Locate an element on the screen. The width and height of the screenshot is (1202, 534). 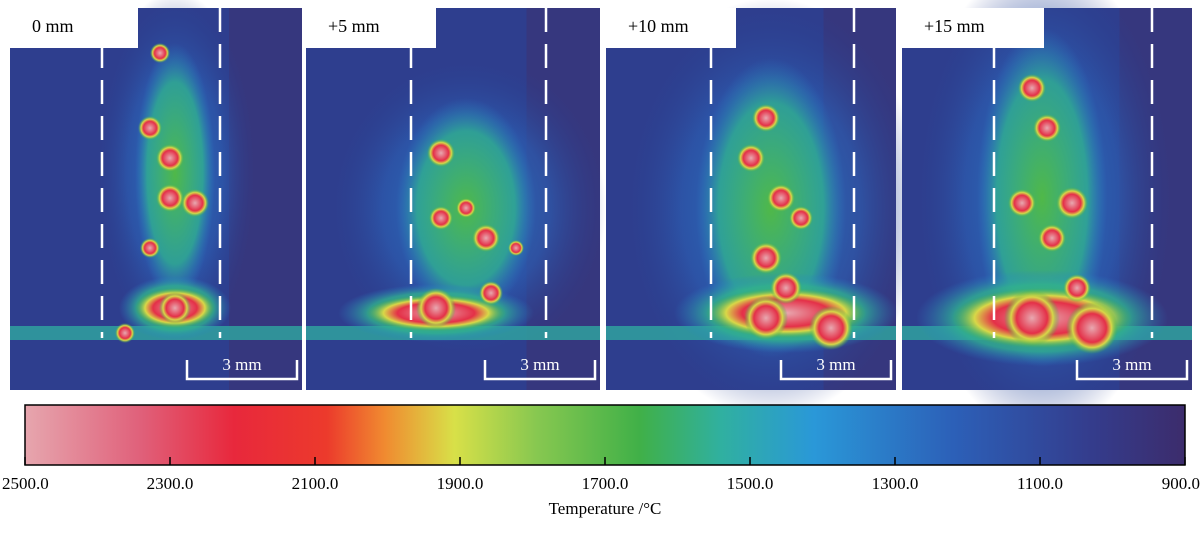
colorbar is located at coordinates (605, 435).